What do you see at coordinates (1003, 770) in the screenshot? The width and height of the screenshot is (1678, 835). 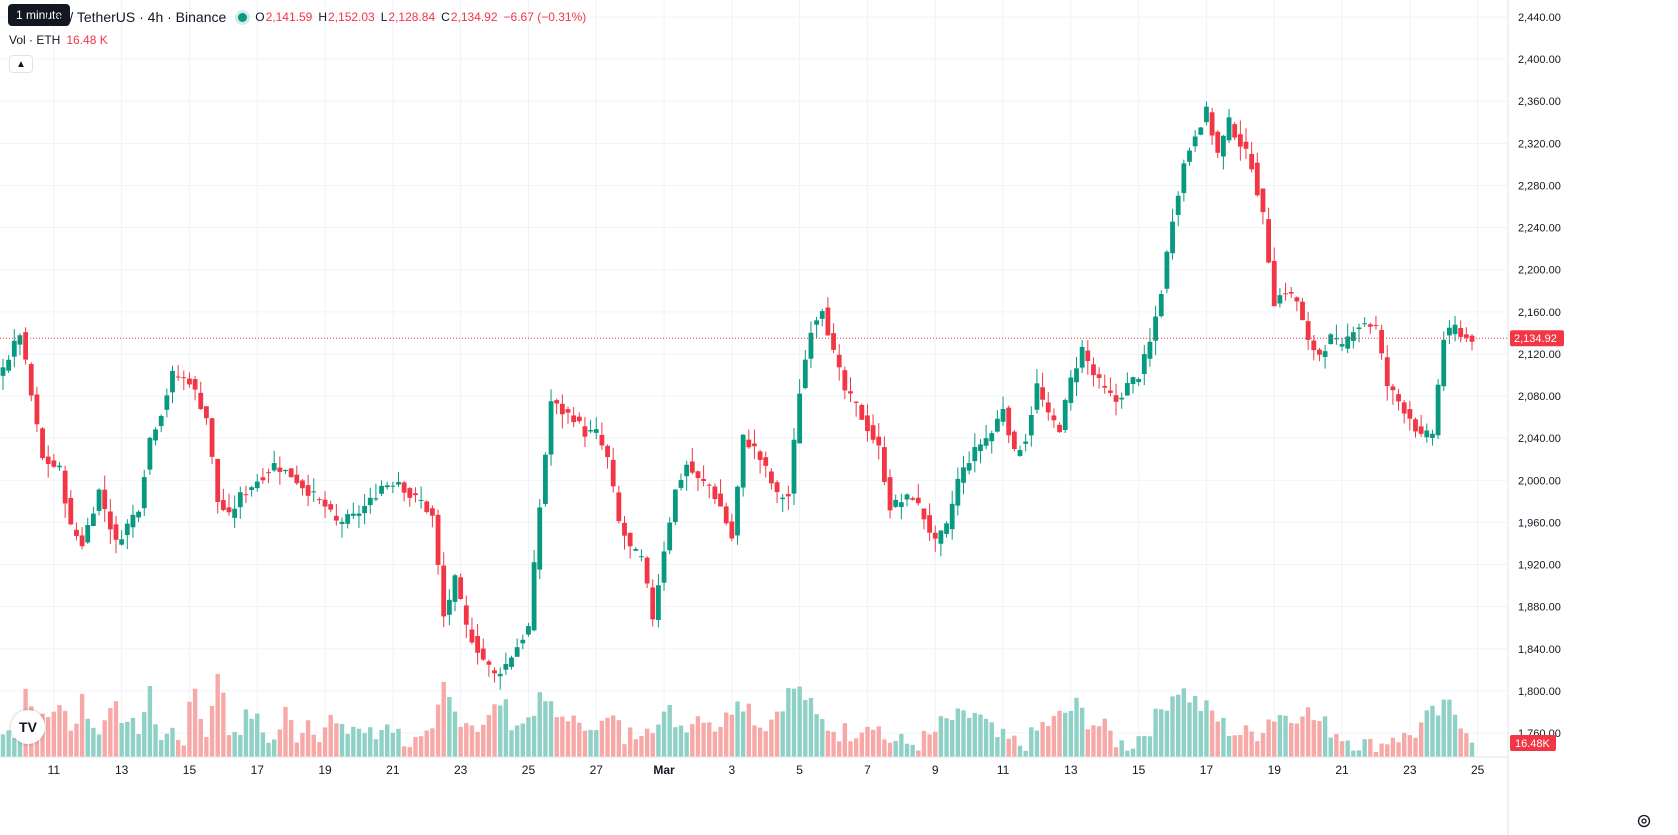 I see `time-tick-label: 11` at bounding box center [1003, 770].